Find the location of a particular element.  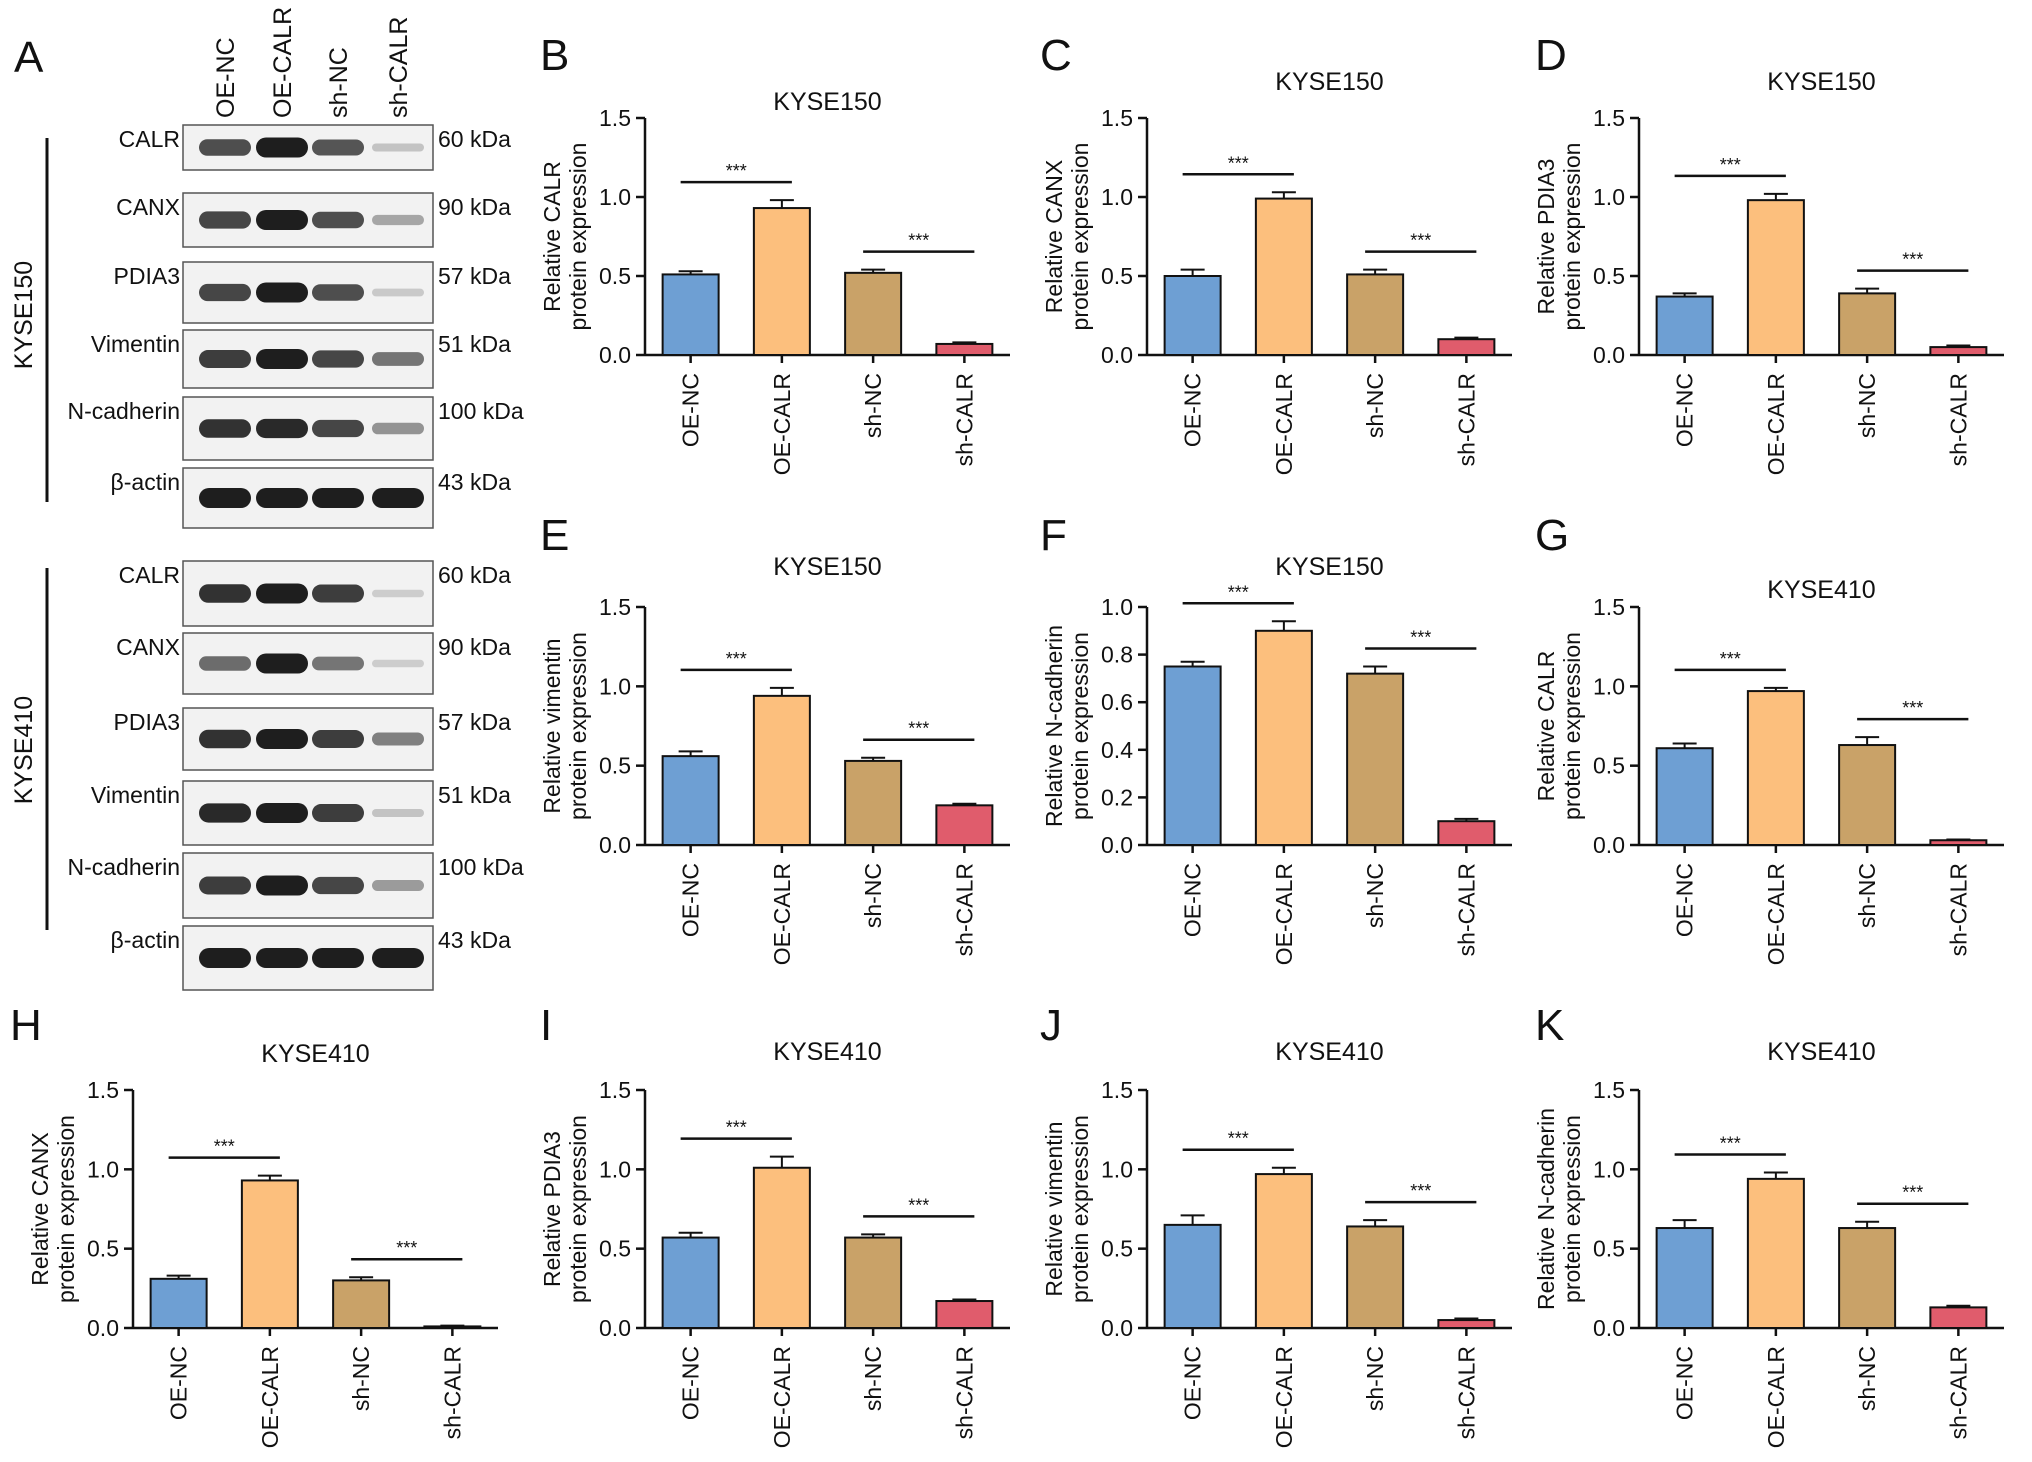

y-axis-label: Relative N-cadherin is located at coordinates (1054, 726).